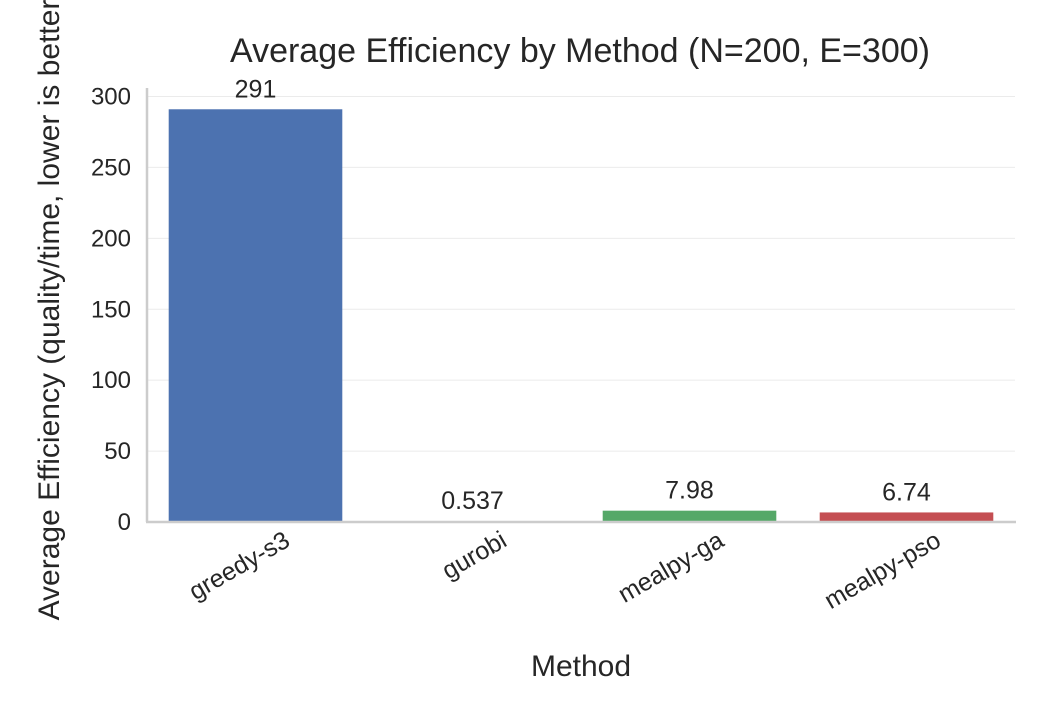 The height and width of the screenshot is (725, 1050). What do you see at coordinates (581, 666) in the screenshot?
I see `x-axis-label: Method` at bounding box center [581, 666].